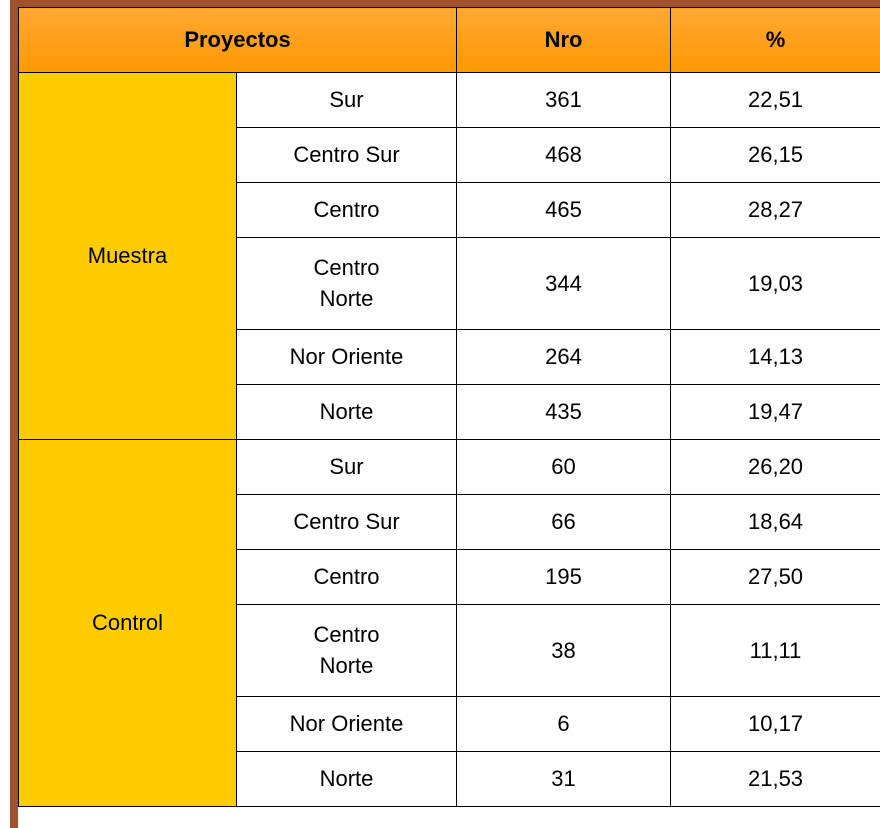 The height and width of the screenshot is (828, 880). What do you see at coordinates (775, 40) in the screenshot?
I see `header-cell: %` at bounding box center [775, 40].